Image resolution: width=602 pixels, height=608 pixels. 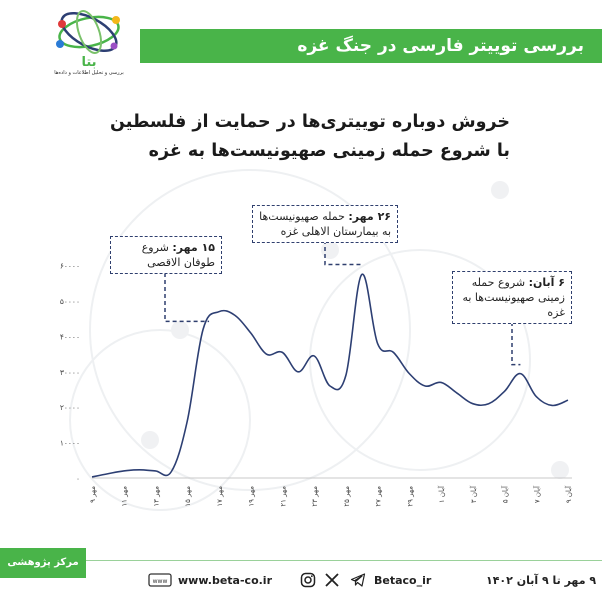 What do you see at coordinates (93, 494) in the screenshot?
I see `x-tick-label-0: ۹ مهر` at bounding box center [93, 494].